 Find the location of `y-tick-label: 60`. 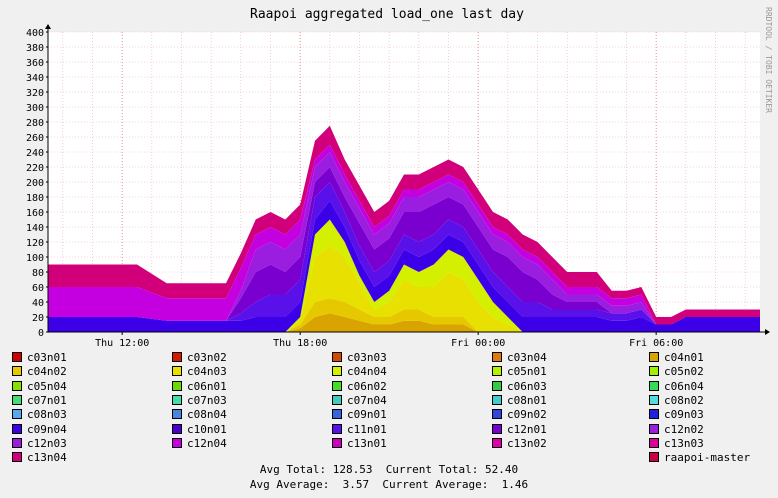

y-tick-label: 60 is located at coordinates (38, 288).